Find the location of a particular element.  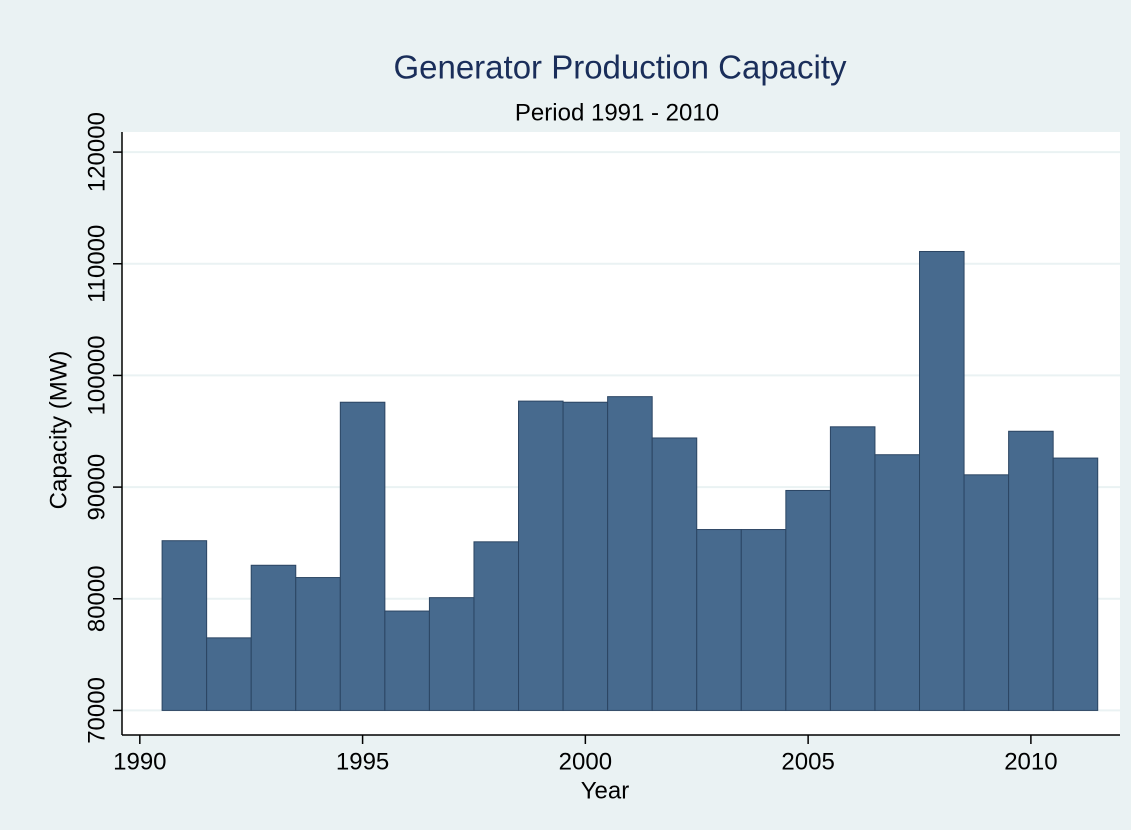

x-tick-label: 2000 is located at coordinates (585, 761).